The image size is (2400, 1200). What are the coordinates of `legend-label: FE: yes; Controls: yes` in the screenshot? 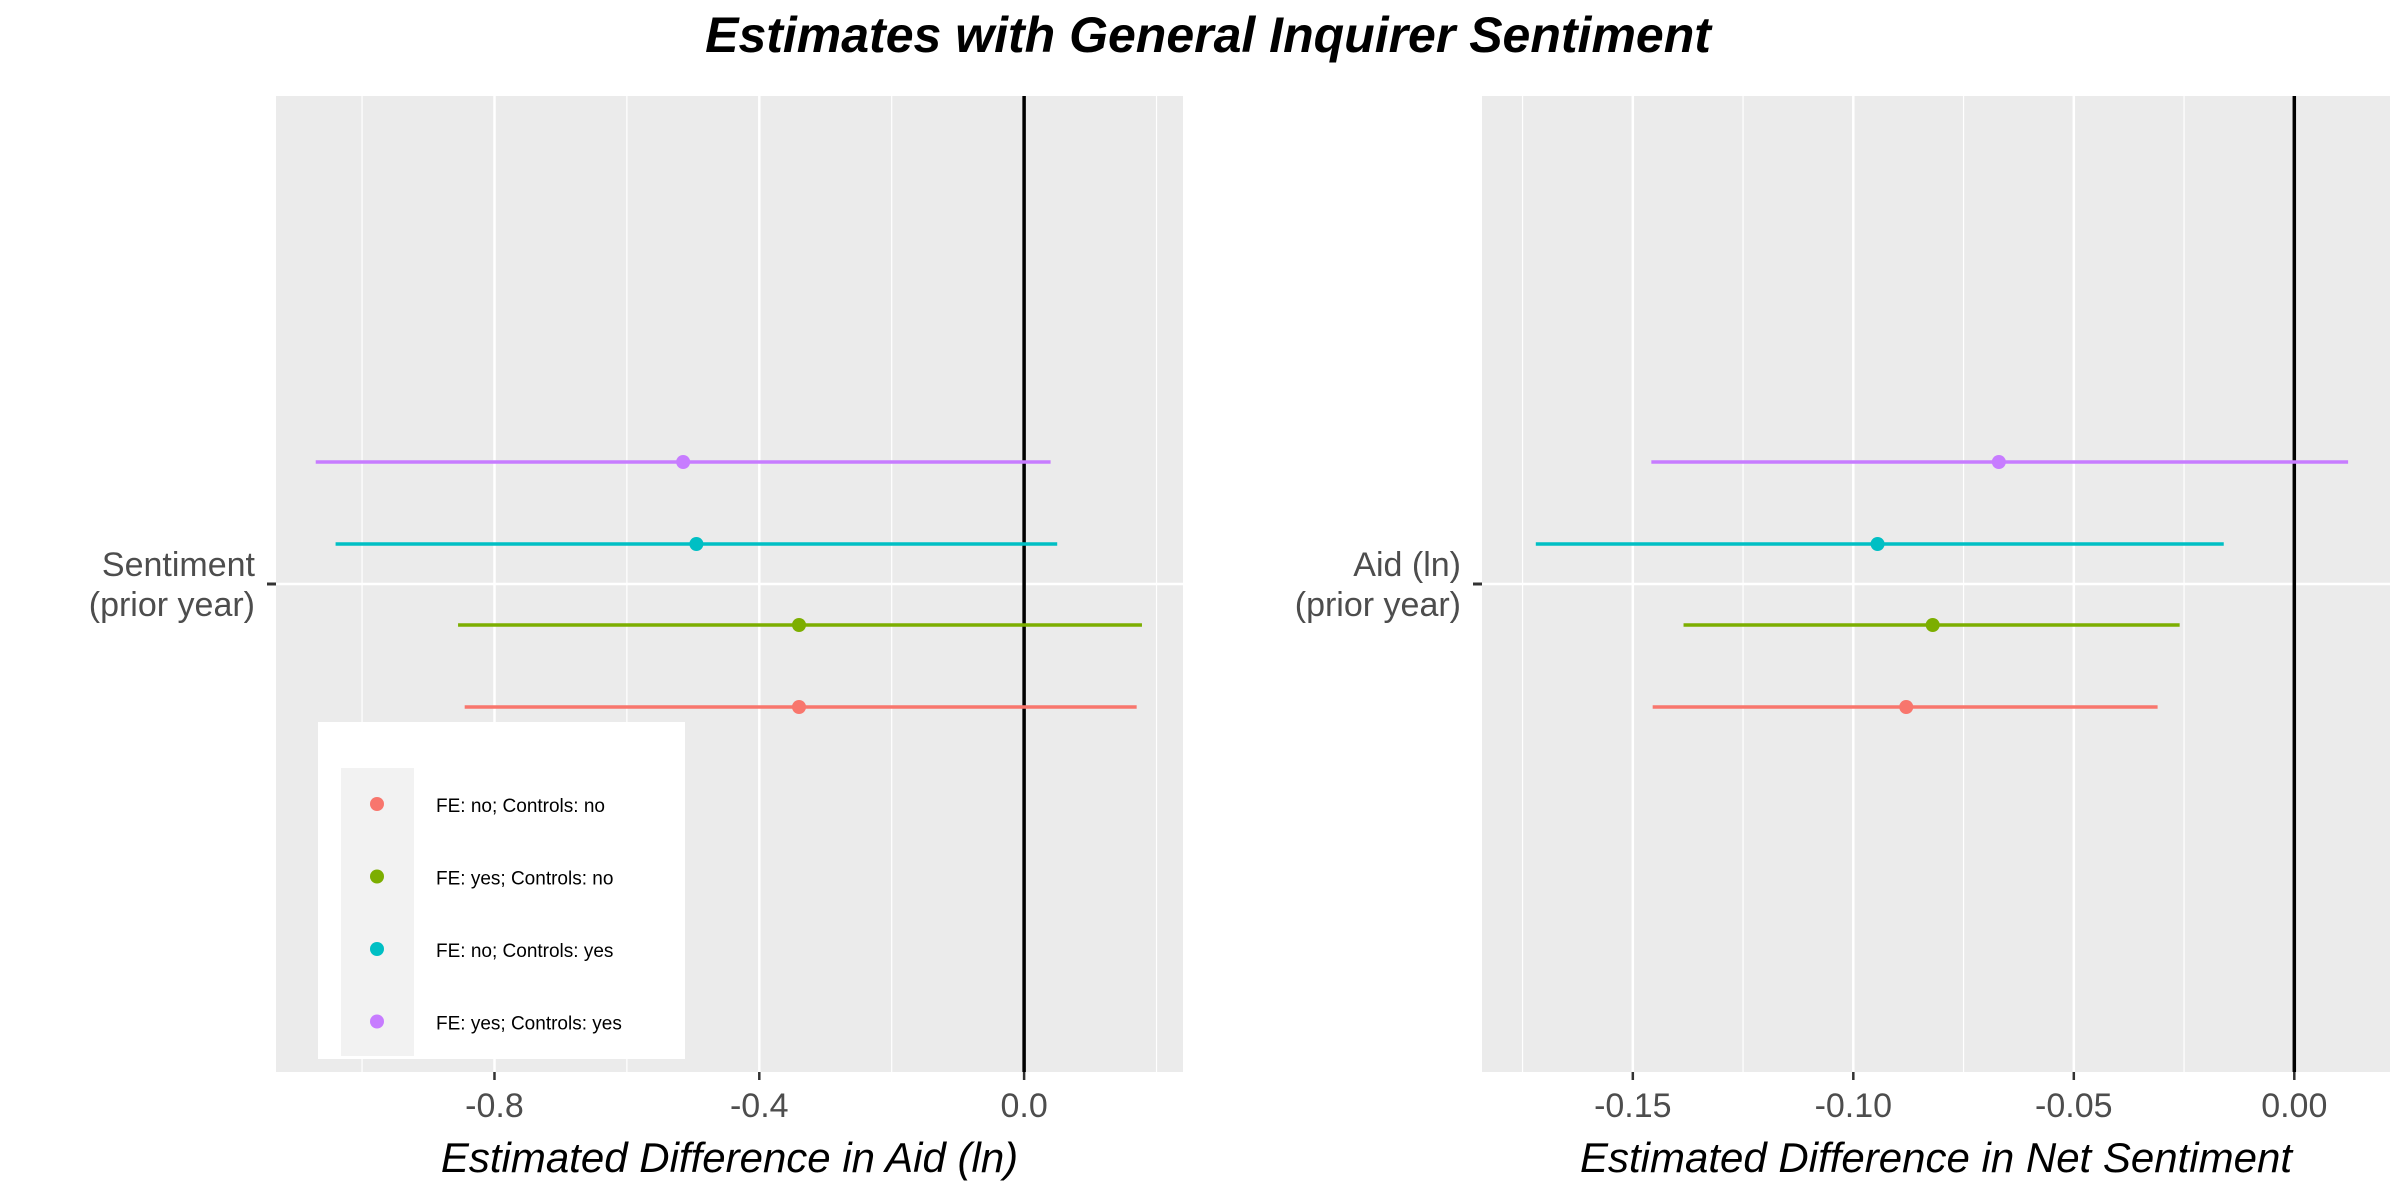 It's located at (529, 1024).